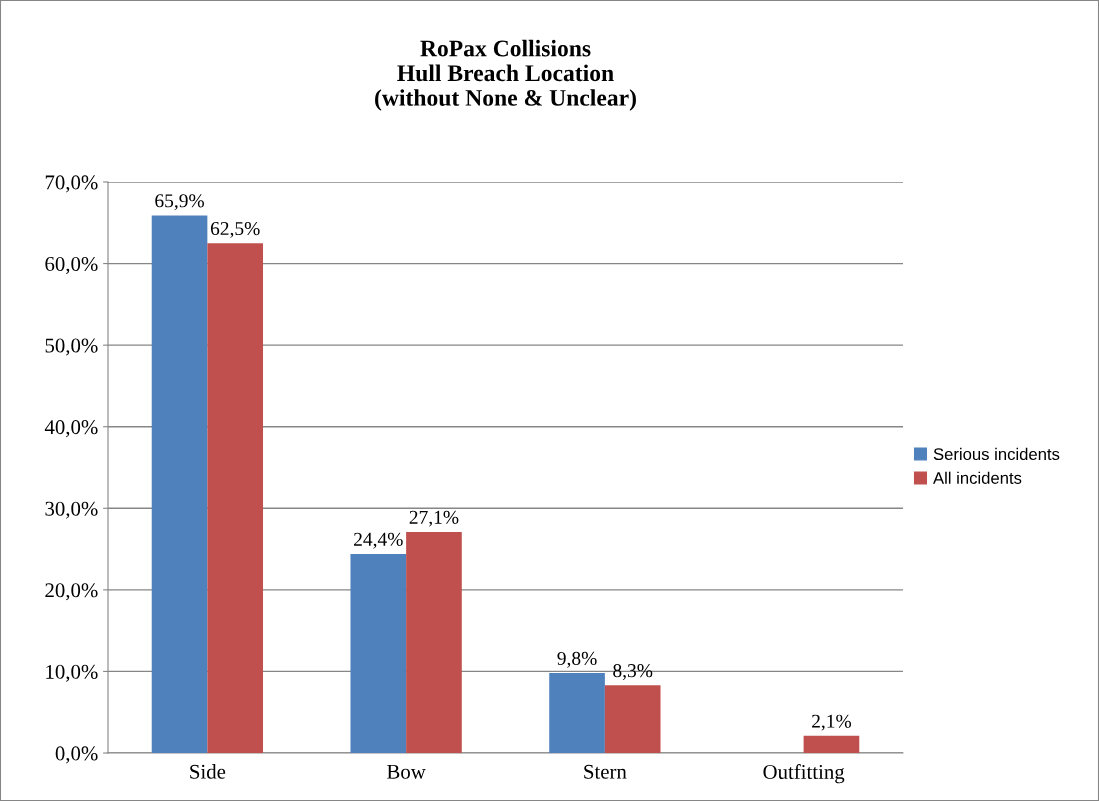  What do you see at coordinates (804, 774) in the screenshot?
I see `x-tick-label: Outfitting` at bounding box center [804, 774].